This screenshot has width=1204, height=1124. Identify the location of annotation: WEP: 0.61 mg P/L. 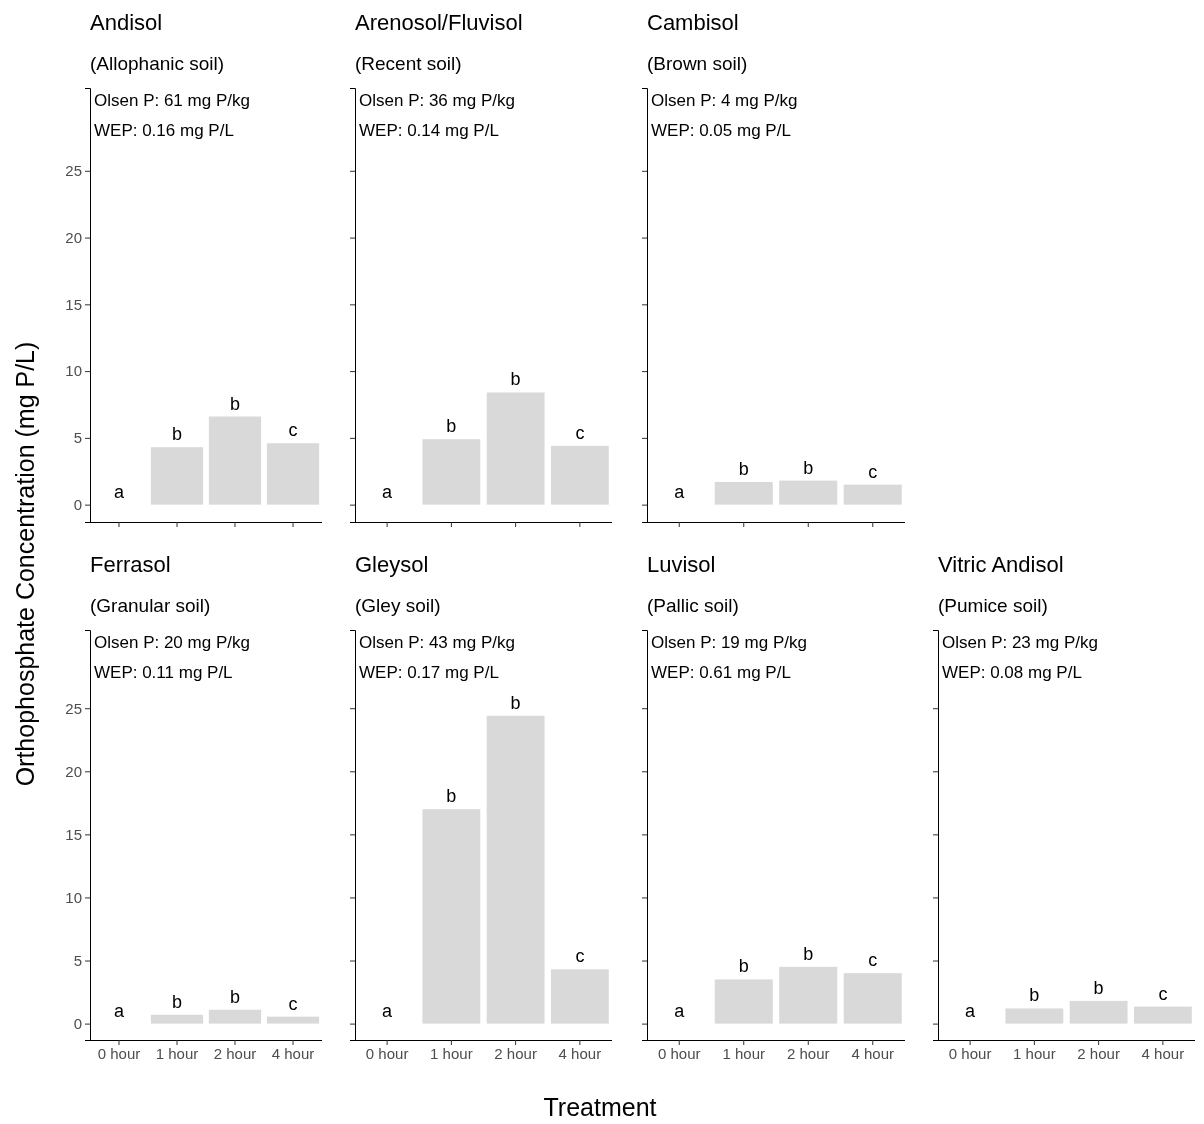
(721, 672).